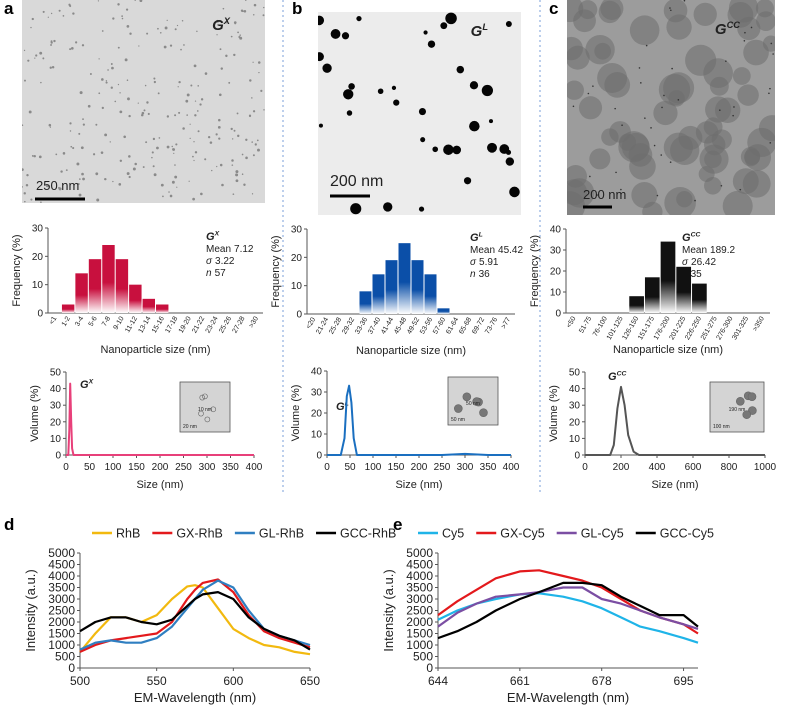 The width and height of the screenshot is (795, 711). Describe the element at coordinates (600, 326) in the screenshot. I see `x-tick-label: 76-100` at that location.